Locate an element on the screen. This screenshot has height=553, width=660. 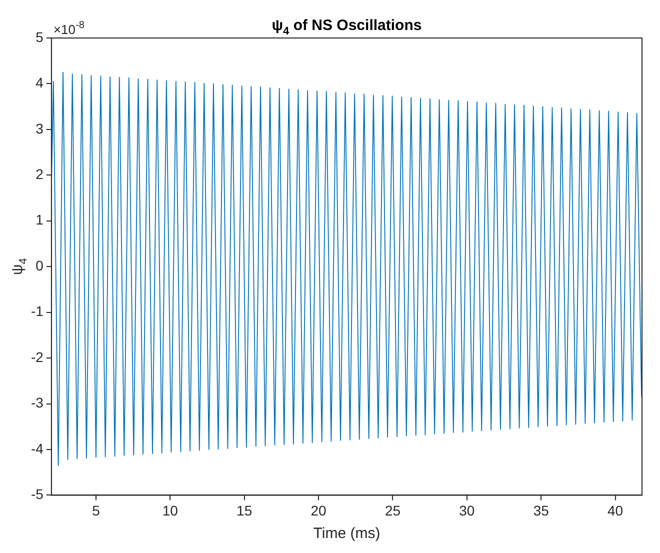
x-tick-label: 25 is located at coordinates (392, 510).